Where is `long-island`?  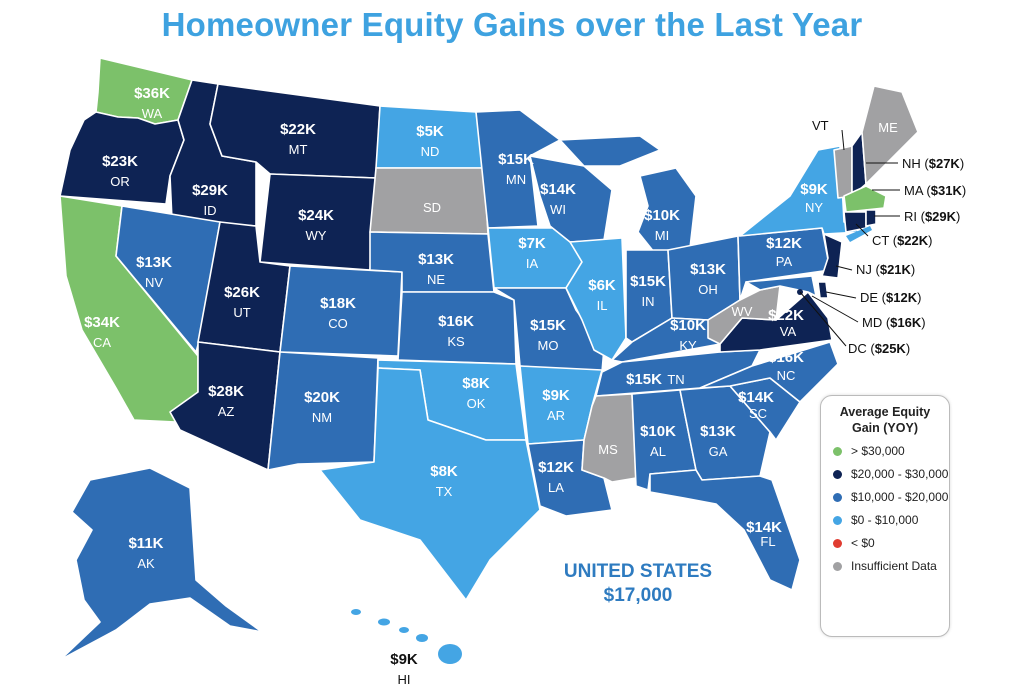
long-island is located at coordinates (859, 234).